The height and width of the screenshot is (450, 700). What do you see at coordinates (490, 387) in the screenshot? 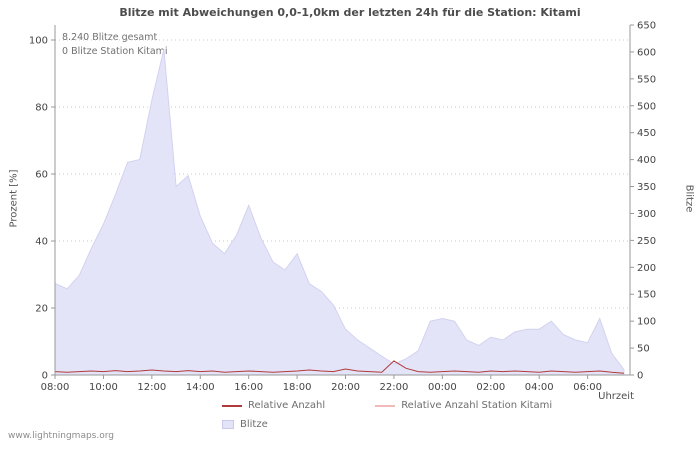
I see `x-tick-label: 02:00` at bounding box center [490, 387].